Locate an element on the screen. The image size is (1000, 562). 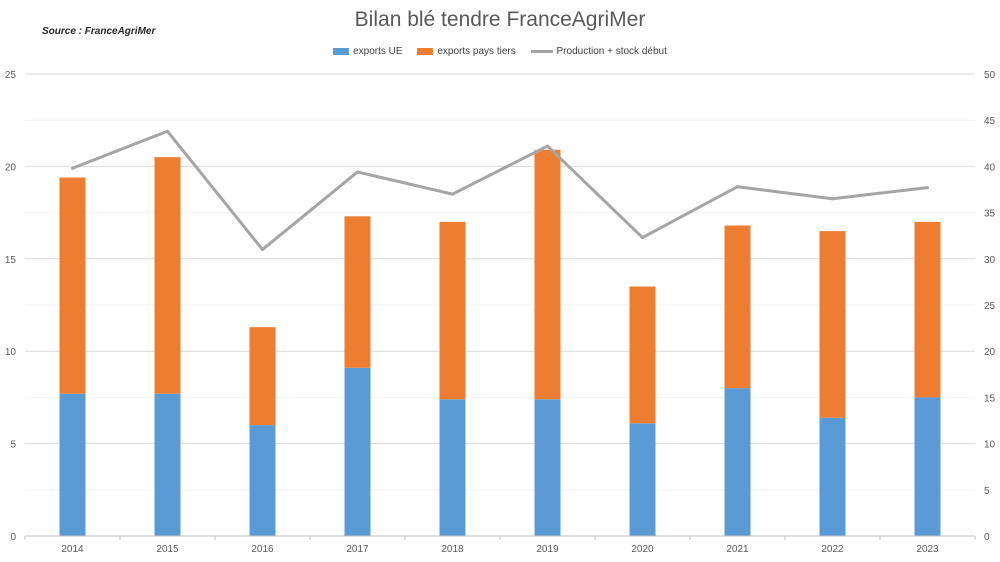
y-right-tick-label-15: 15 is located at coordinates (990, 398).